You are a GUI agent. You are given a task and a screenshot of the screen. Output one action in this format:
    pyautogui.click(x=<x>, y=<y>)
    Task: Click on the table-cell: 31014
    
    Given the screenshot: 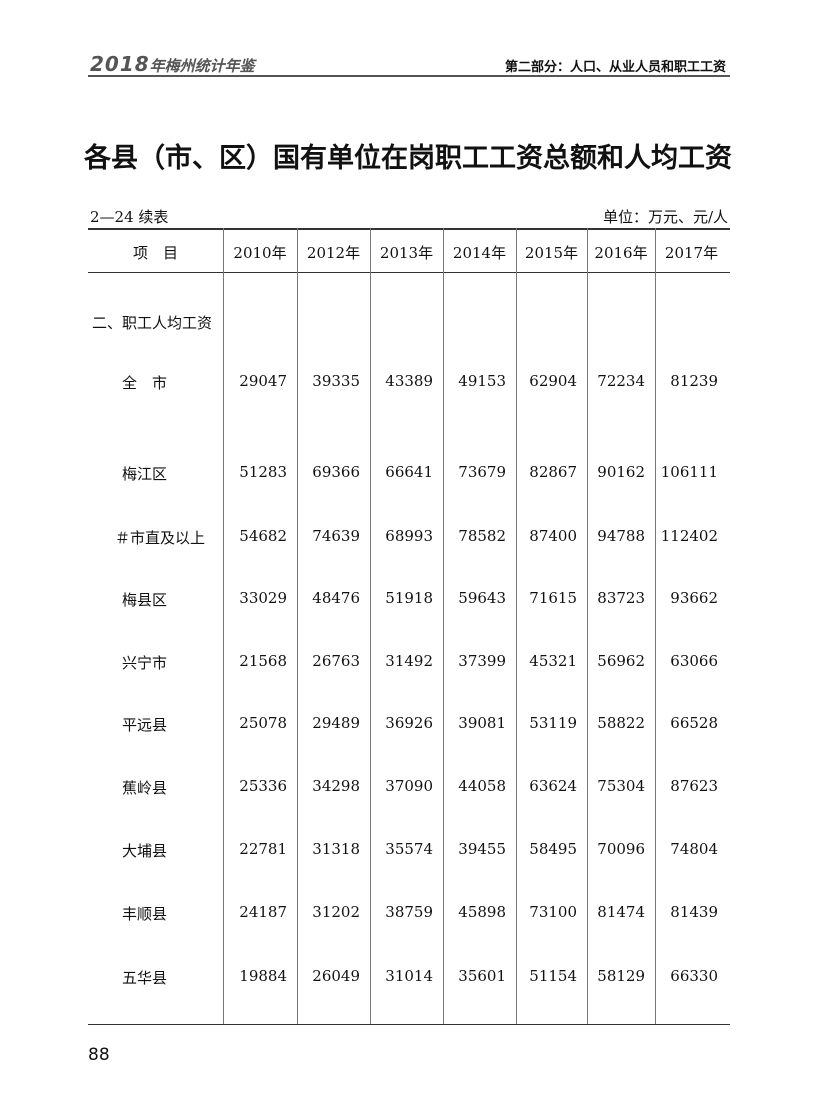 What is the action you would take?
    pyautogui.click(x=409, y=976)
    